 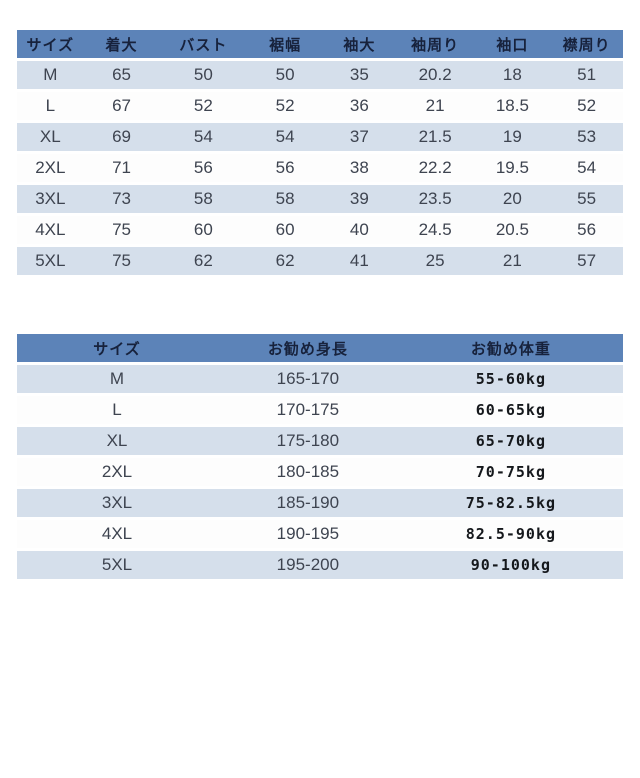 What do you see at coordinates (359, 75) in the screenshot?
I see `table-cell: 35` at bounding box center [359, 75].